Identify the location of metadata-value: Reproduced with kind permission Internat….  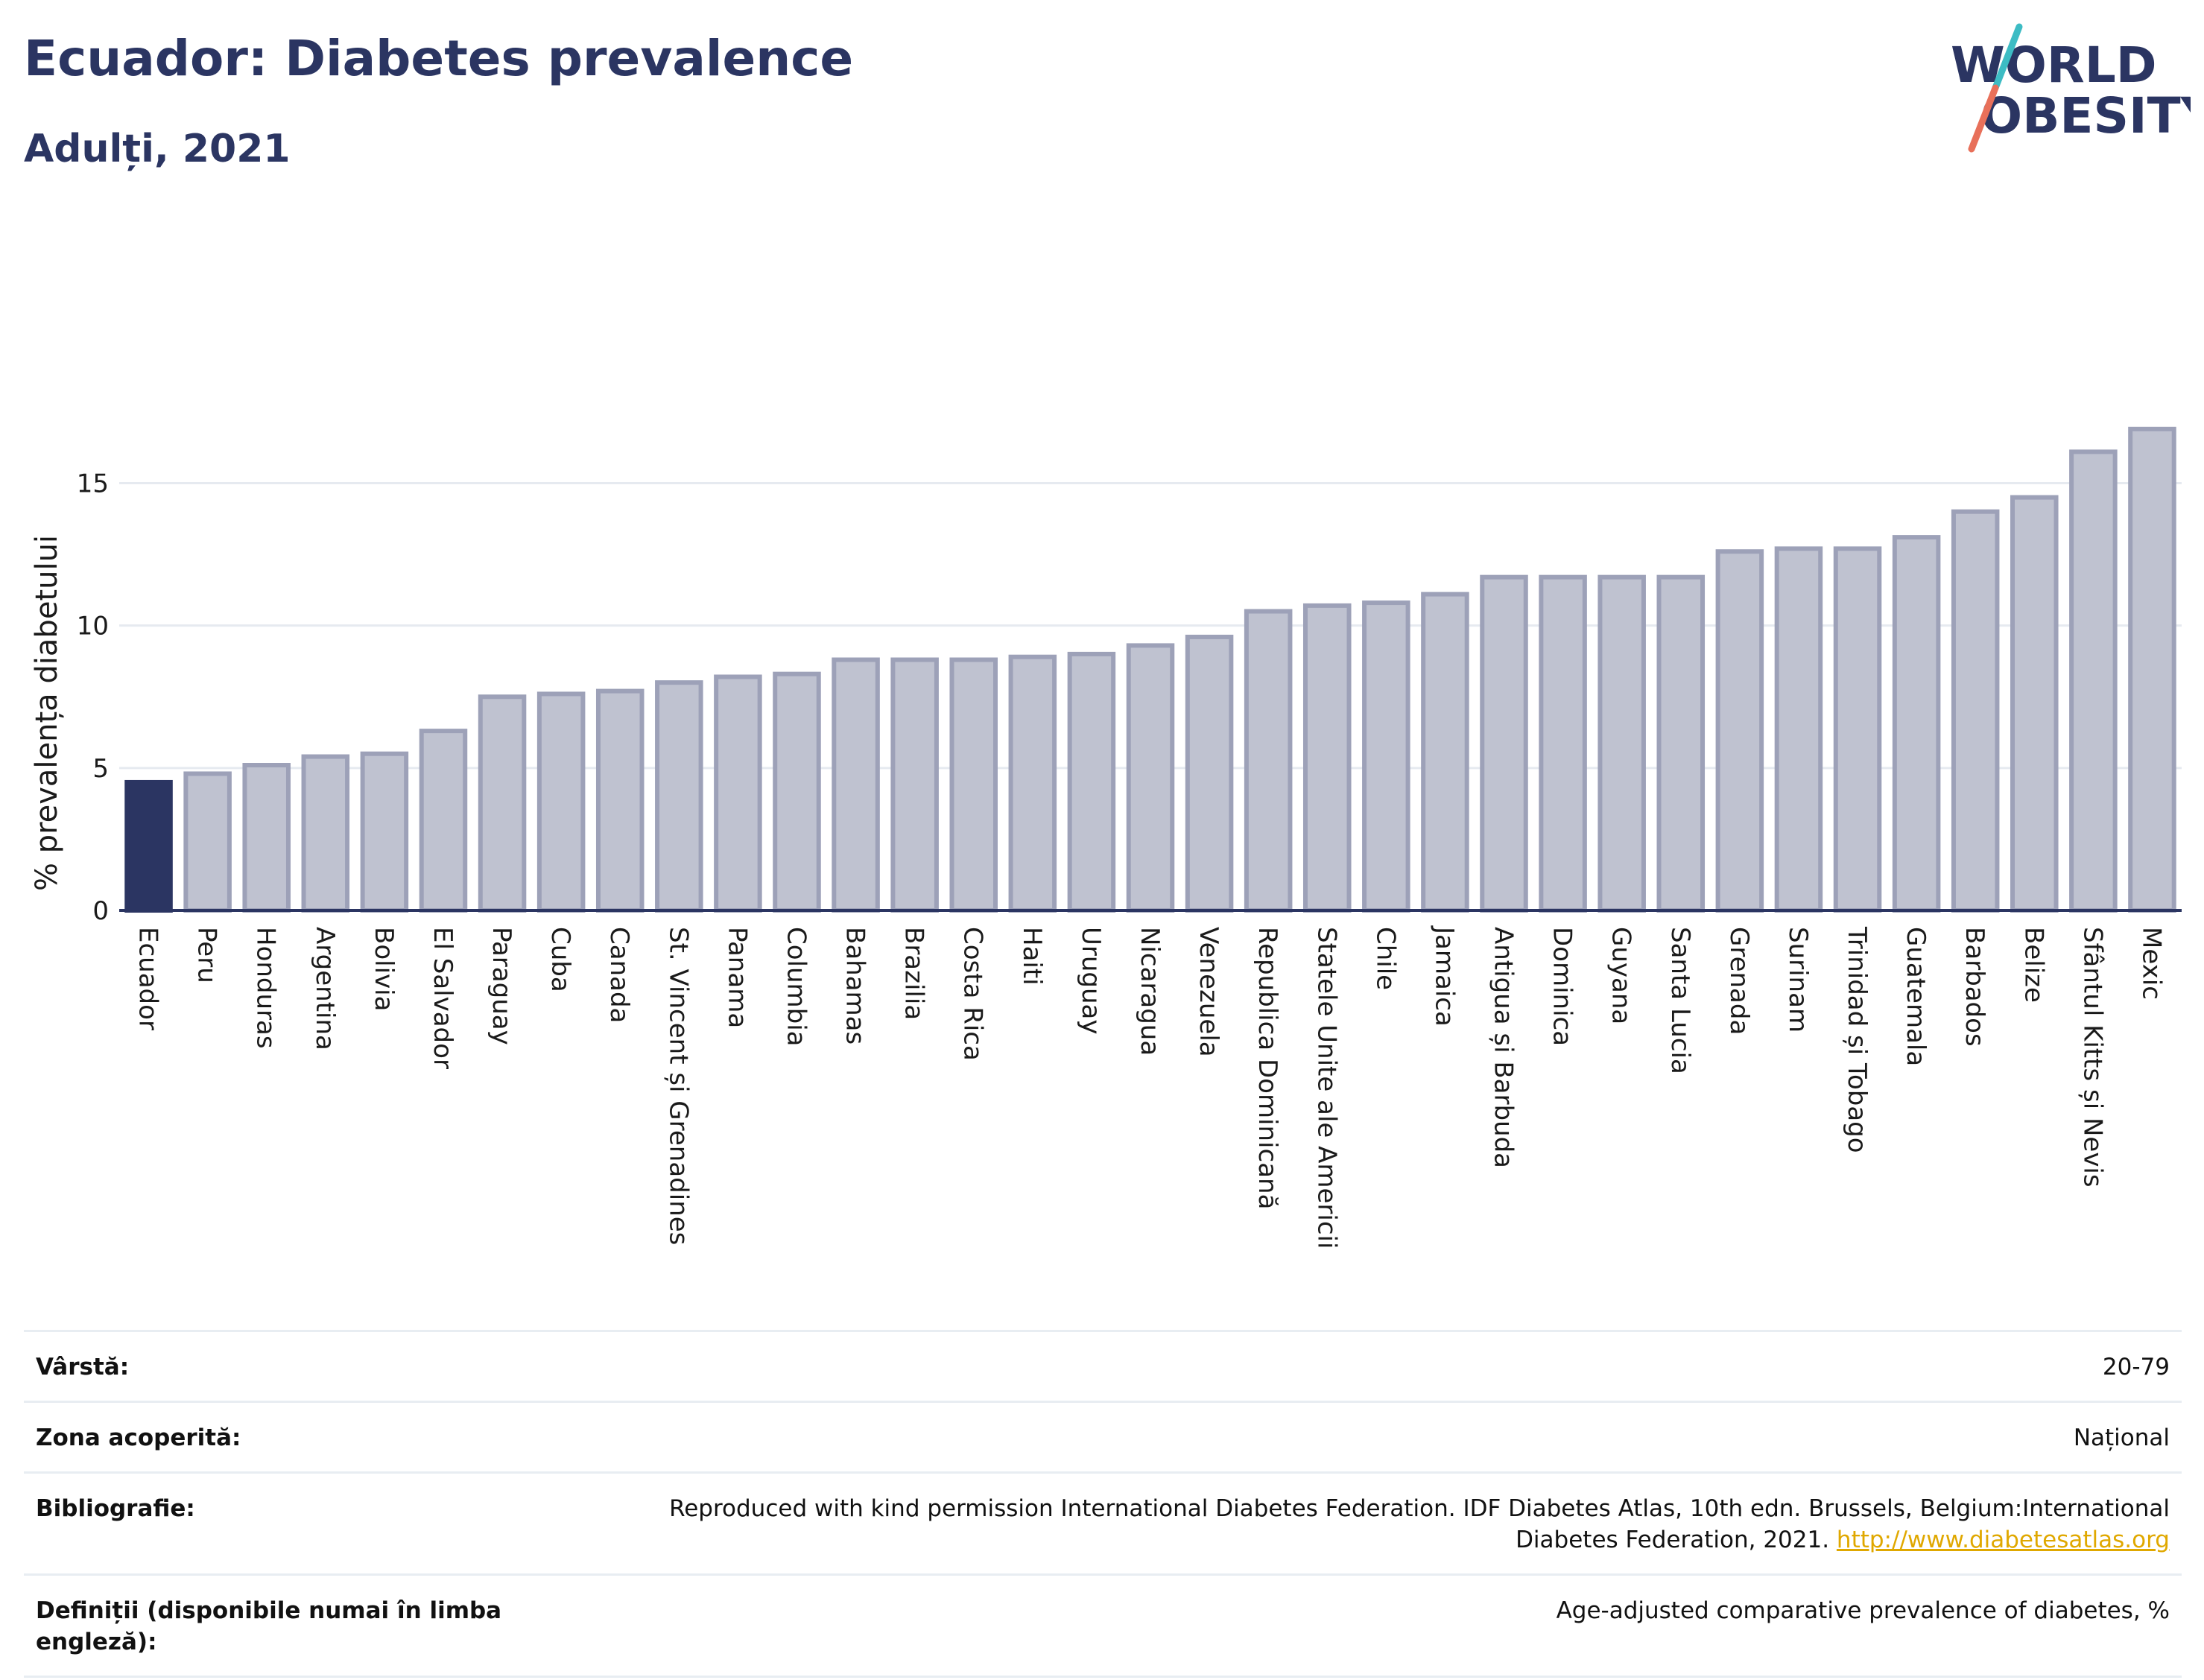
(1419, 1524).